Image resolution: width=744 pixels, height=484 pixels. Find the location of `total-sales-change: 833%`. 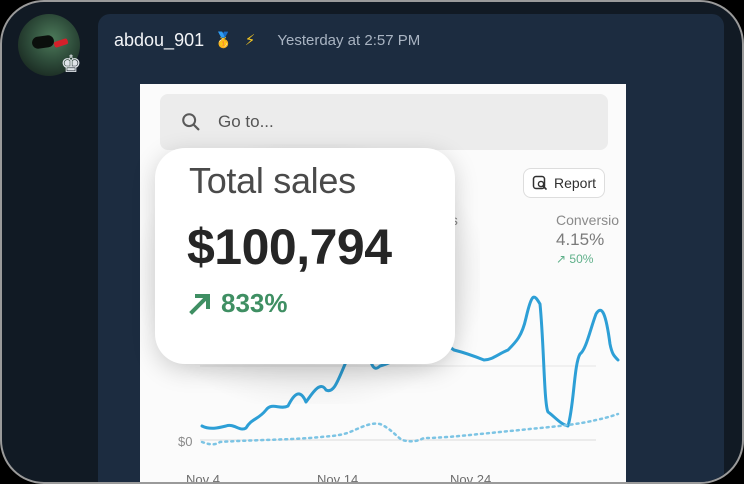

total-sales-change: 833% is located at coordinates (237, 303).